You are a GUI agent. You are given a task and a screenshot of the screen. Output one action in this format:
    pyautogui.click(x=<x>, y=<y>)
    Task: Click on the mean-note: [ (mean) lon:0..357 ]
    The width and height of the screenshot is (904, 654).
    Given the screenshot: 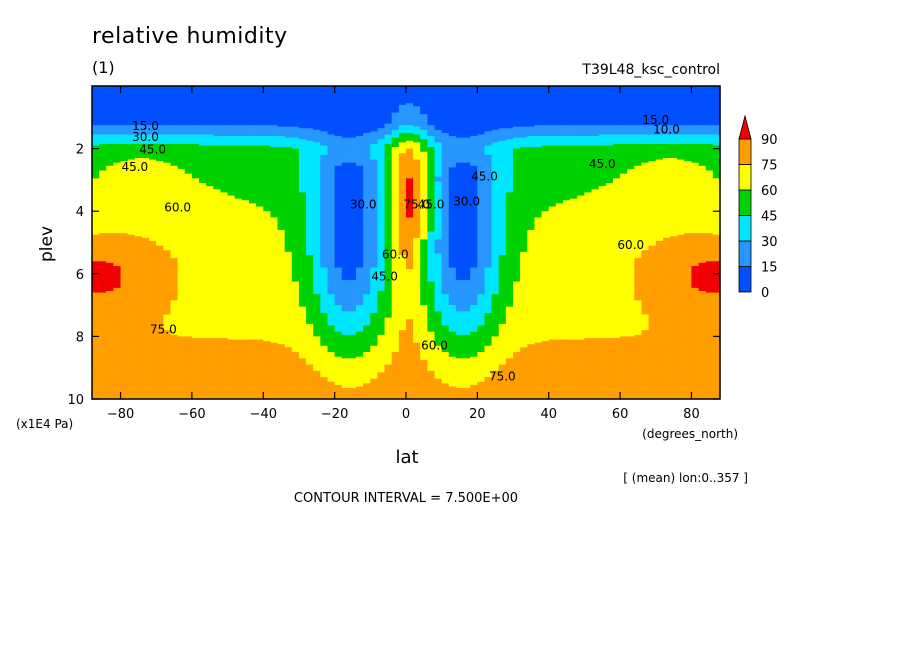 What is the action you would take?
    pyautogui.click(x=685, y=478)
    